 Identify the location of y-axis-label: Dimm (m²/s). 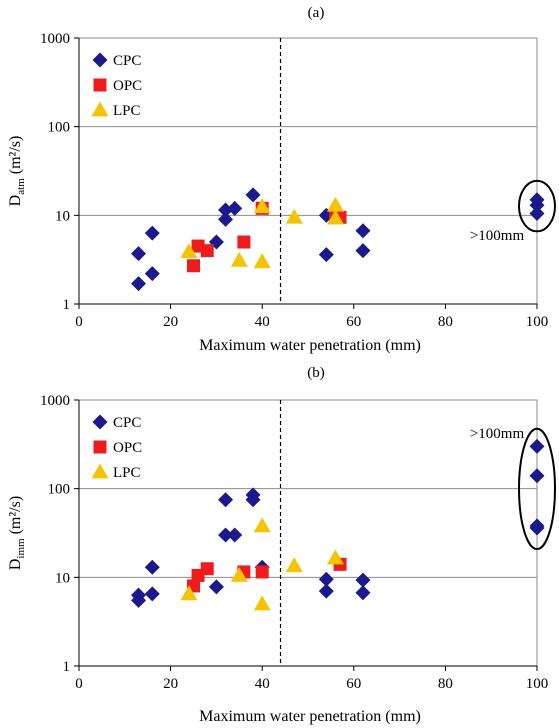
(17, 533).